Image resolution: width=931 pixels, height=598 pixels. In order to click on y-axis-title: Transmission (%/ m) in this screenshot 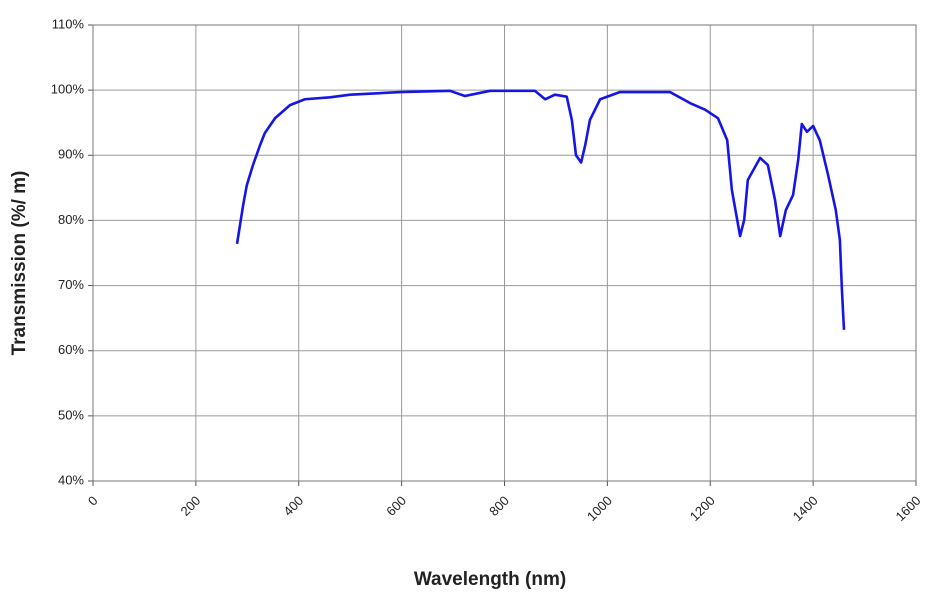, I will do `click(19, 263)`.